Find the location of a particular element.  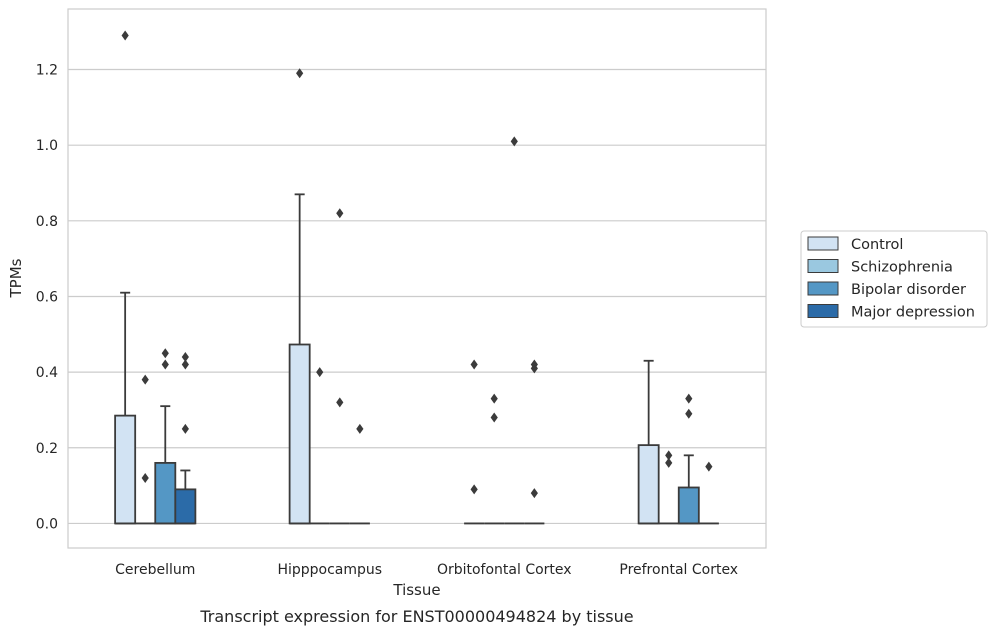

series-schizophrenia is located at coordinates (407, 446).